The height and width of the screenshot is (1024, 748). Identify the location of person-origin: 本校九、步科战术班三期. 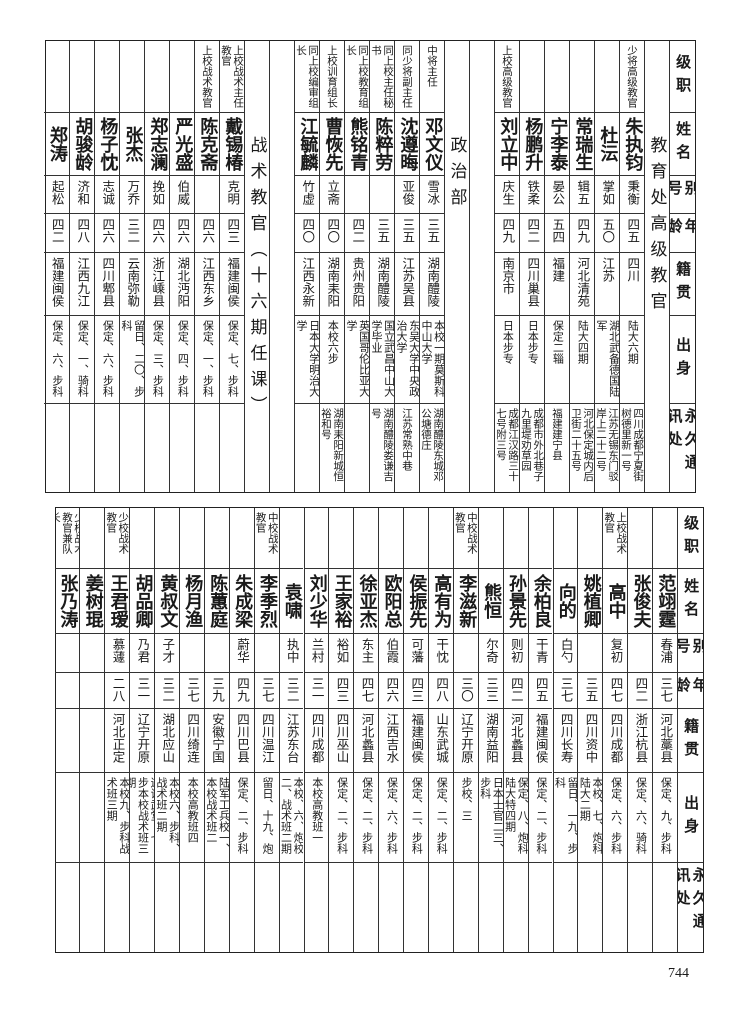
(117, 818).